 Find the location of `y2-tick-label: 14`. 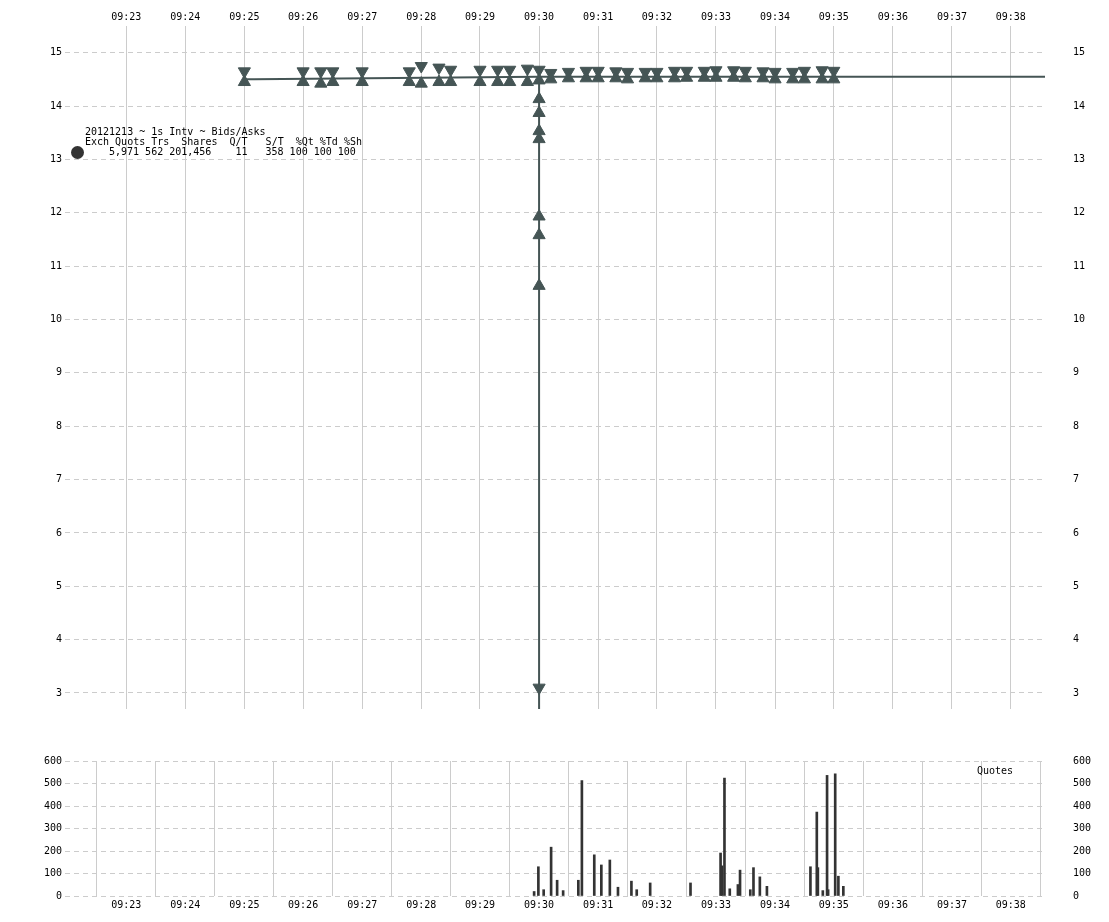

y2-tick-label: 14 is located at coordinates (1079, 105).